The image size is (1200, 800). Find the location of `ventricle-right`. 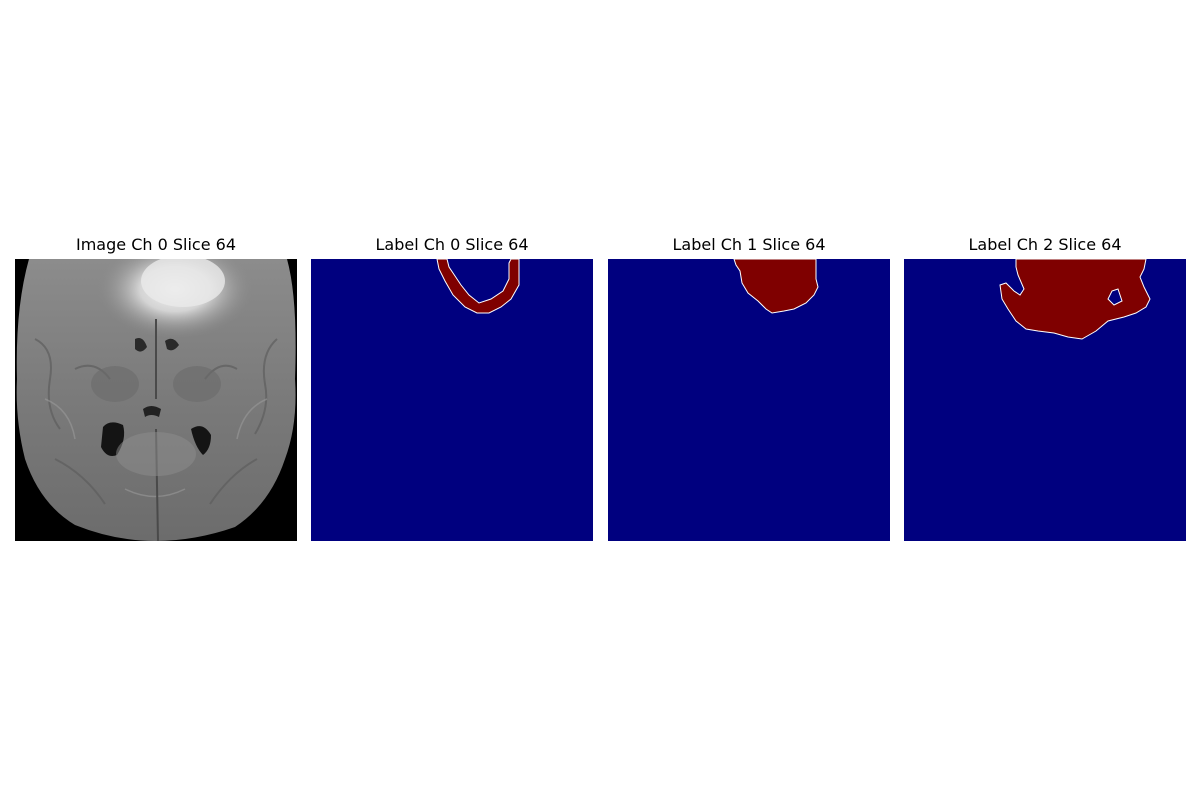

ventricle-right is located at coordinates (201, 440).